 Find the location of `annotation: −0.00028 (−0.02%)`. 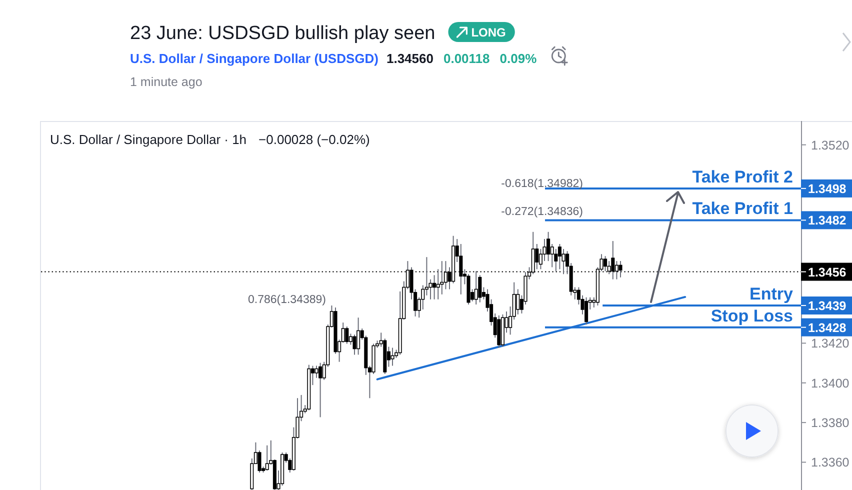

annotation: −0.00028 (−0.02%) is located at coordinates (314, 139).